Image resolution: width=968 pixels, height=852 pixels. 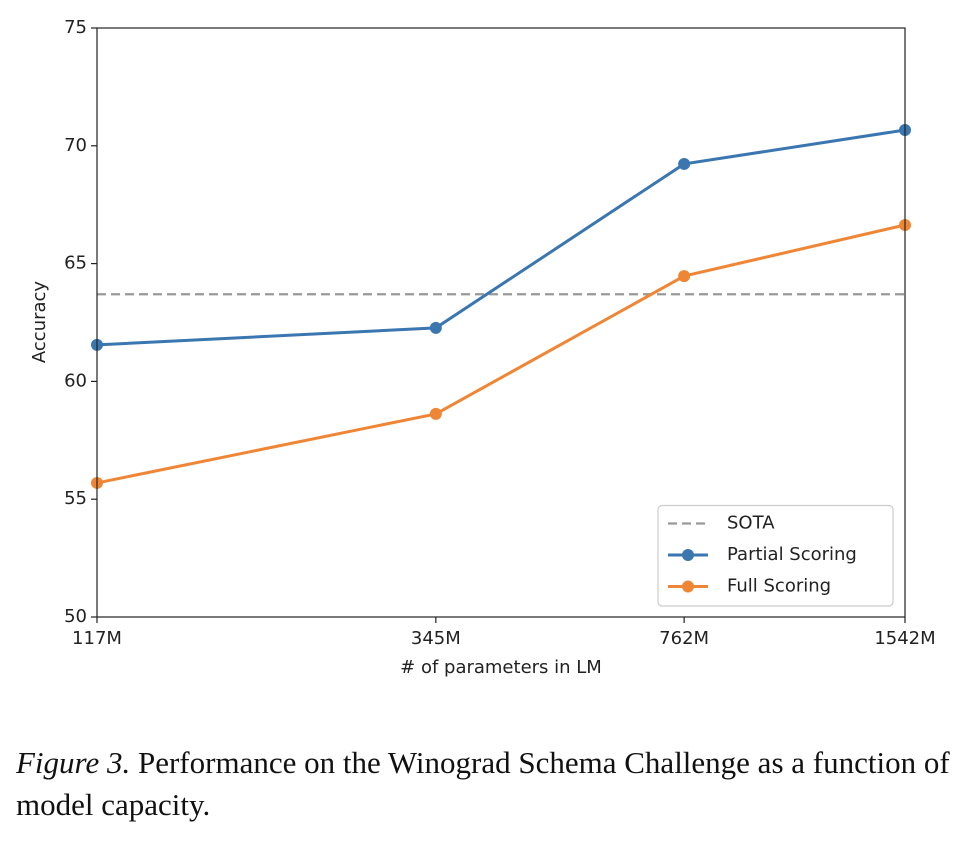 I want to click on x-axis-label: # of parameters in LM, so click(x=501, y=667).